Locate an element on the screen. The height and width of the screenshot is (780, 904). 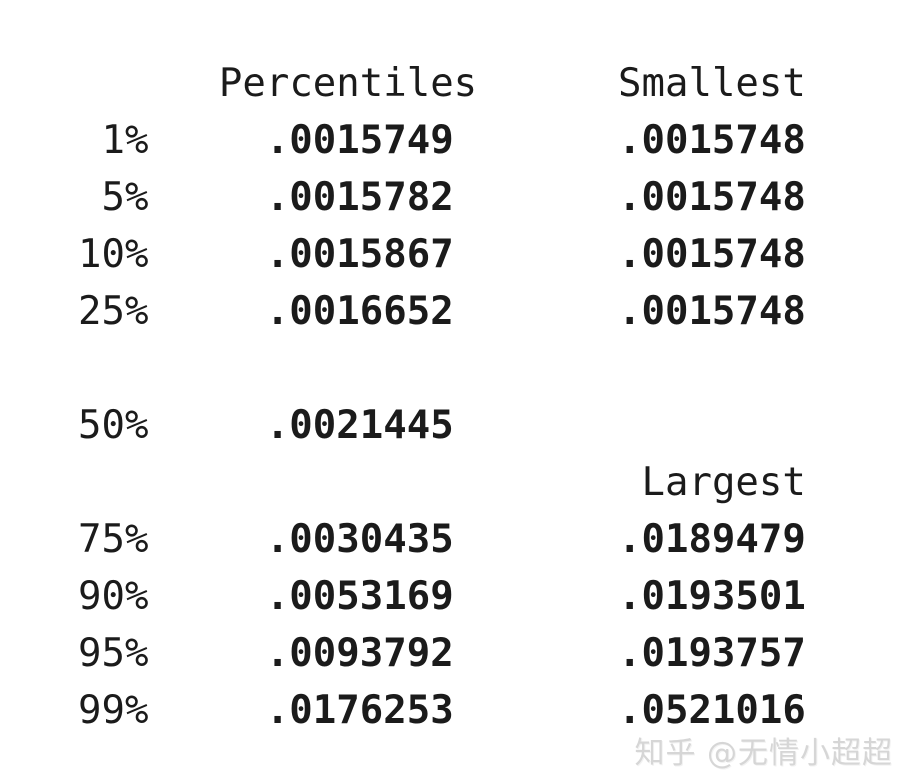
table-row-25pct: 25% .0016652 .0015748 is located at coordinates (442, 311).